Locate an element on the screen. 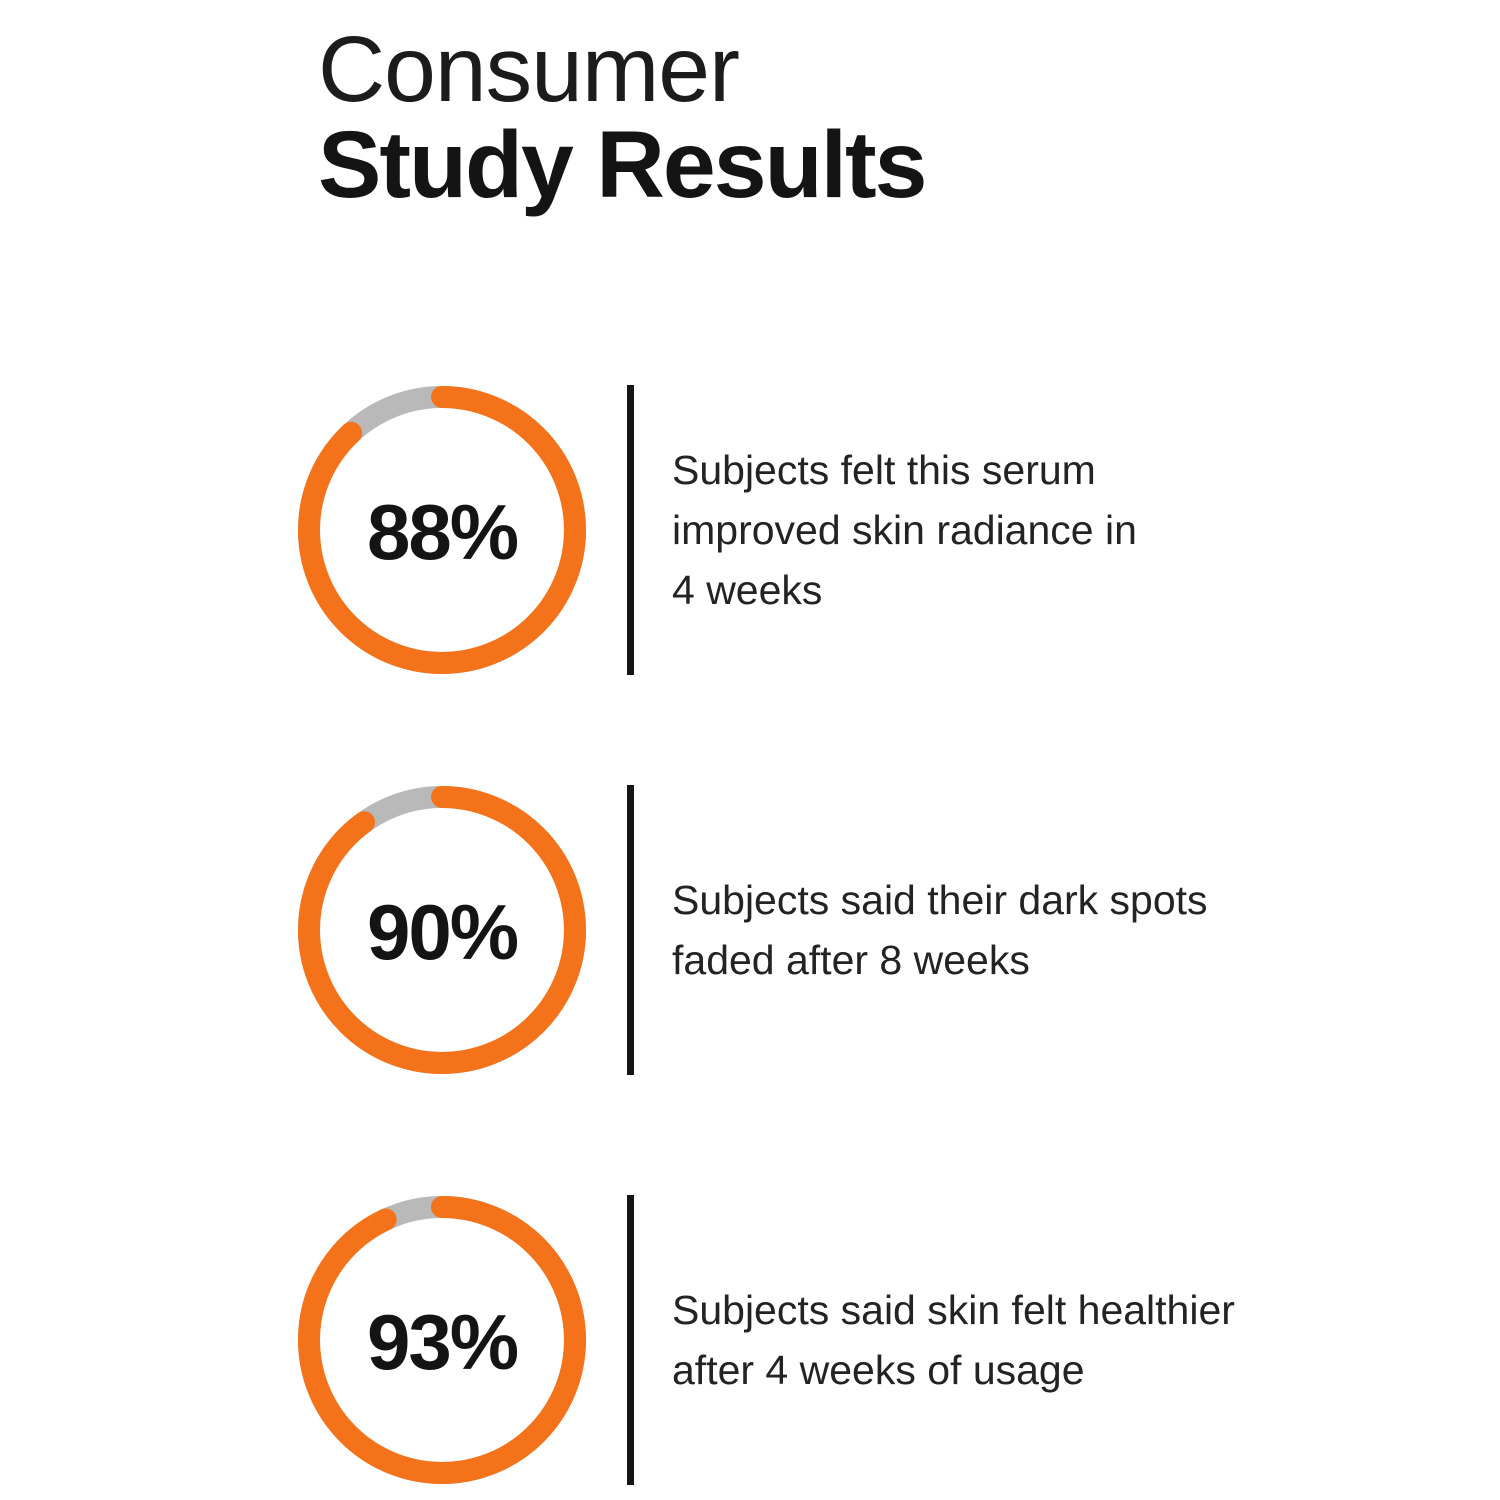 The height and width of the screenshot is (1500, 1500). page-title-line-1: Consumer is located at coordinates (529, 69).